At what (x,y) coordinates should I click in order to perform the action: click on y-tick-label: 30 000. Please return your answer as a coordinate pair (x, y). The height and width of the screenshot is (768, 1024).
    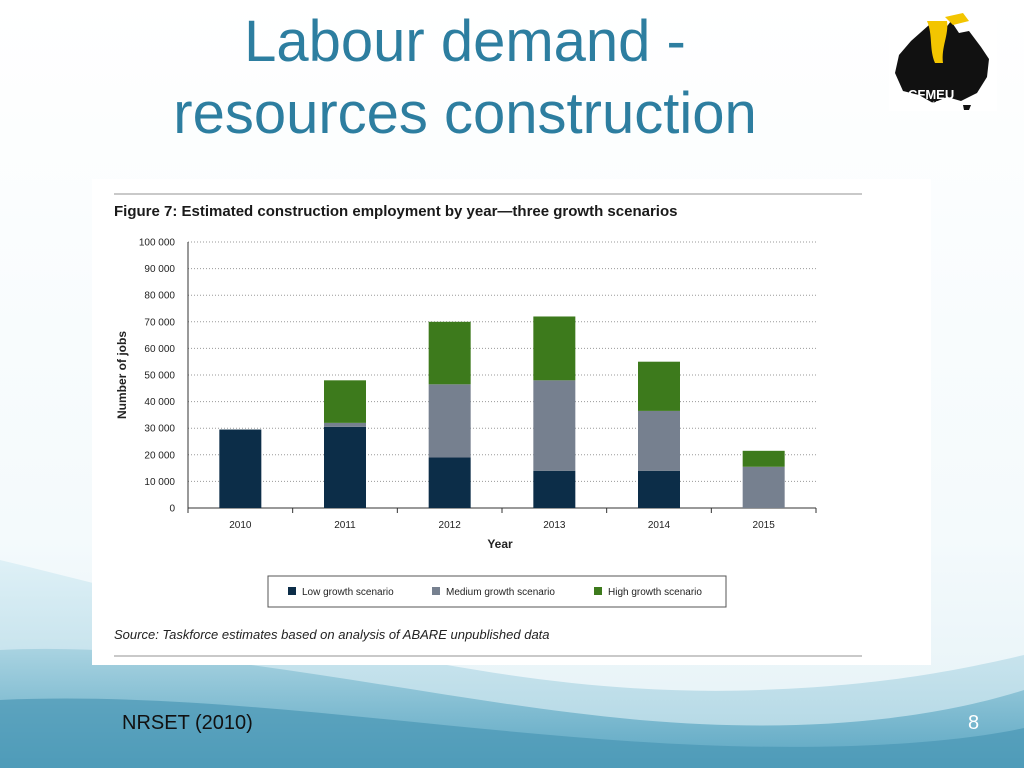
    Looking at the image, I should click on (159, 429).